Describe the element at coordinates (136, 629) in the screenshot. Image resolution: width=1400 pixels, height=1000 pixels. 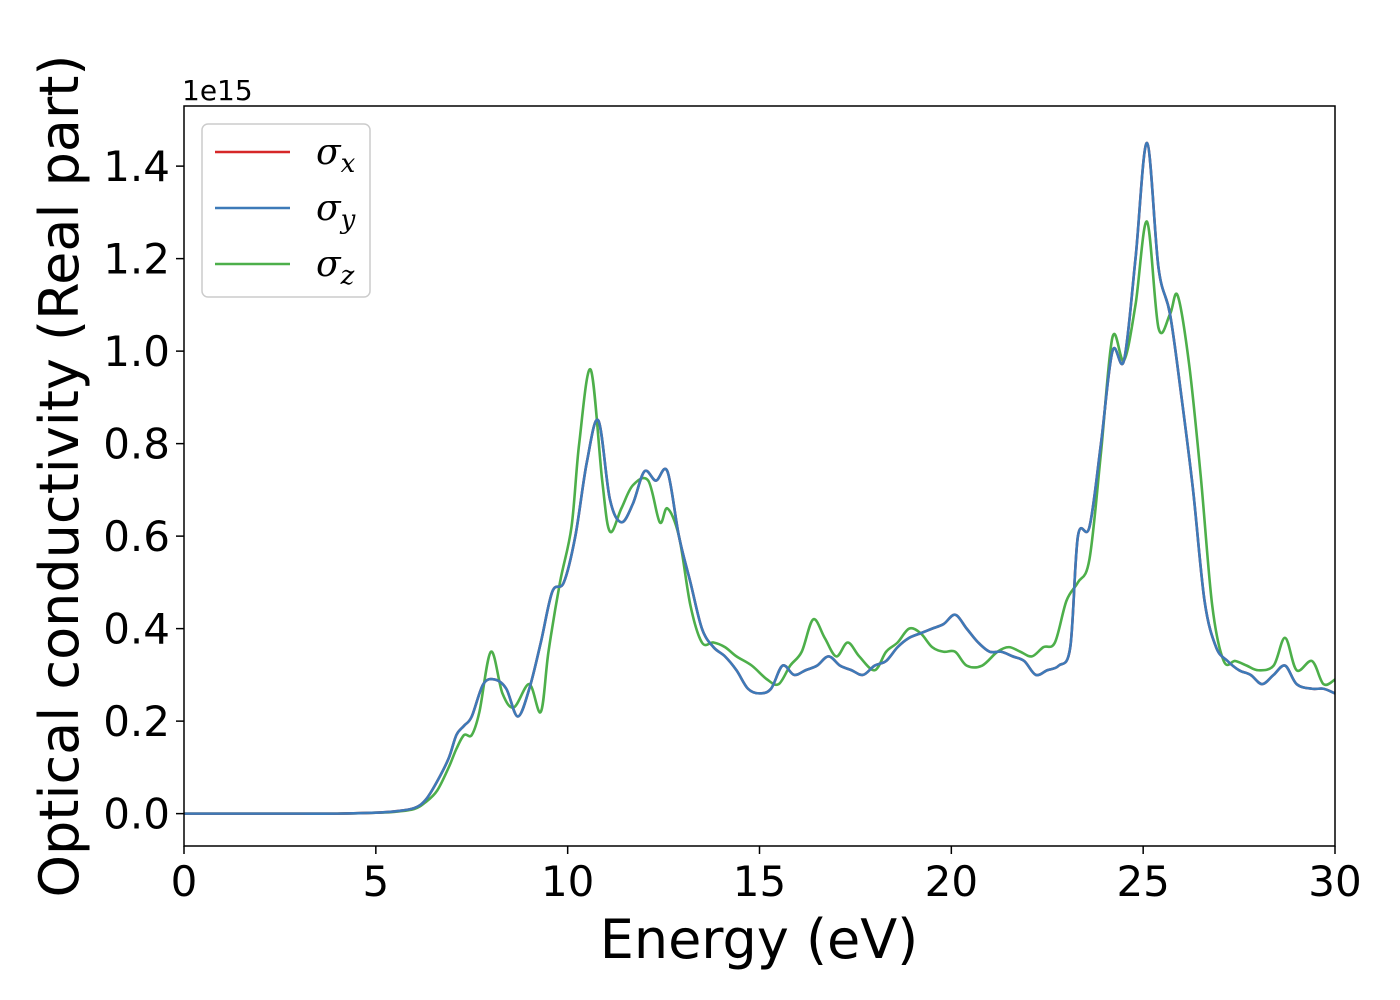
I see `y-tick-label: 0.4` at that location.